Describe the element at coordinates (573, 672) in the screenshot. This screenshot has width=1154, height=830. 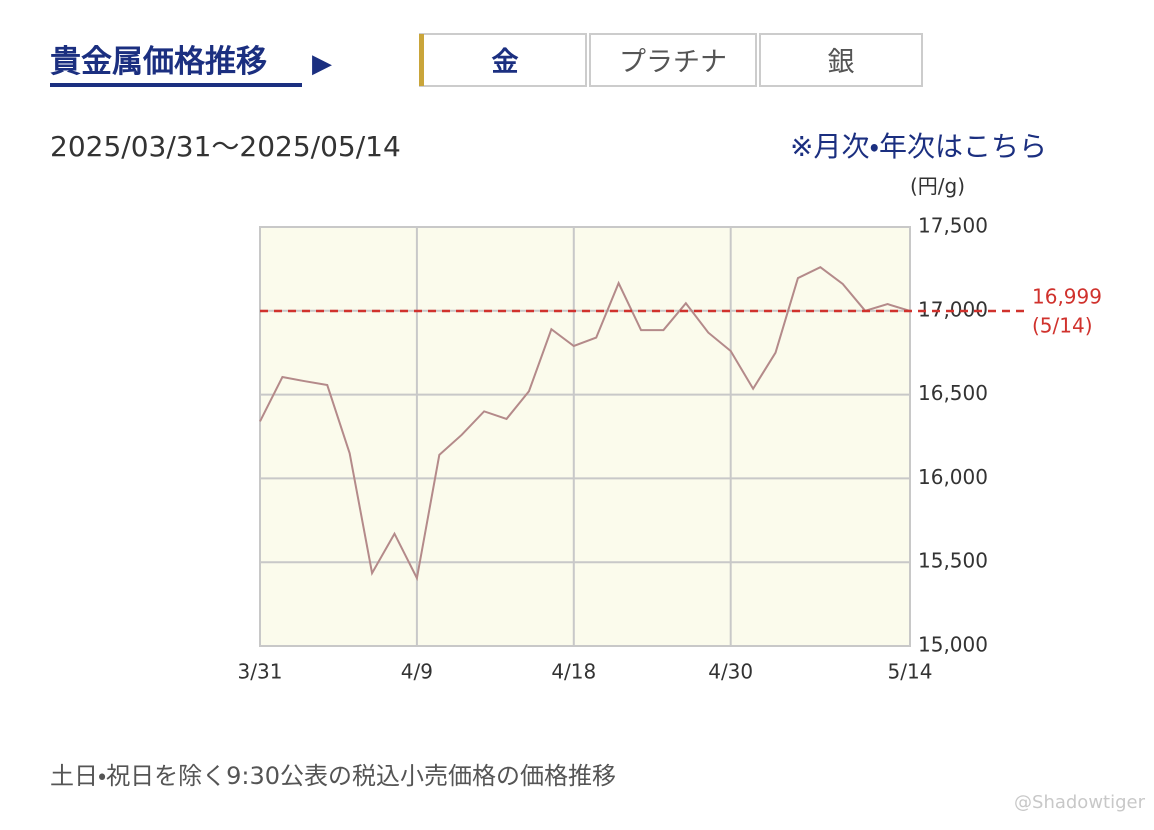
I see `x-tick-label: 4/18` at that location.